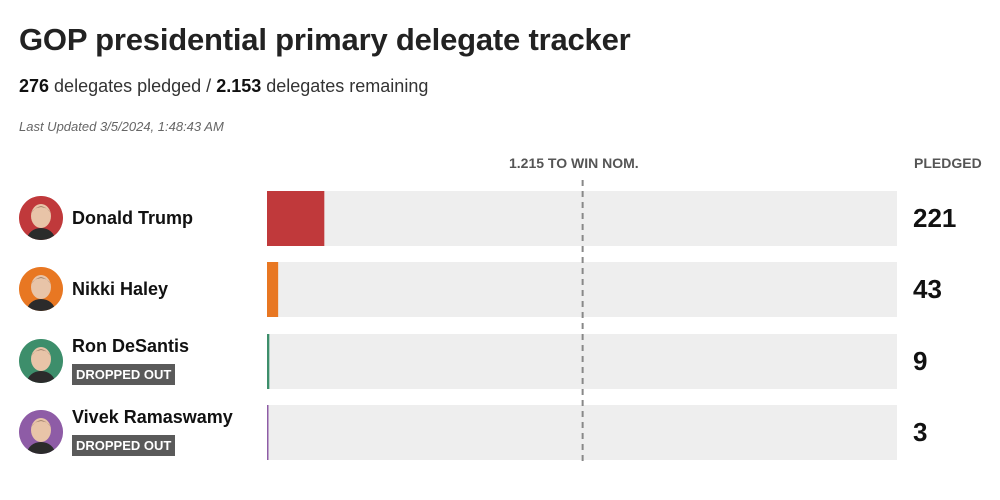 The image size is (1000, 500). What do you see at coordinates (41, 432) in the screenshot?
I see `ramaswamy-avatar-icon` at bounding box center [41, 432].